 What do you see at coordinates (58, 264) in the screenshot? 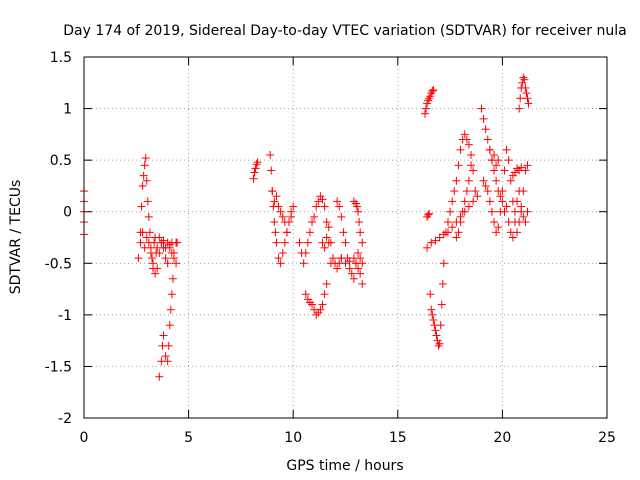
I see `y-tick-label: -0.5` at bounding box center [58, 264].